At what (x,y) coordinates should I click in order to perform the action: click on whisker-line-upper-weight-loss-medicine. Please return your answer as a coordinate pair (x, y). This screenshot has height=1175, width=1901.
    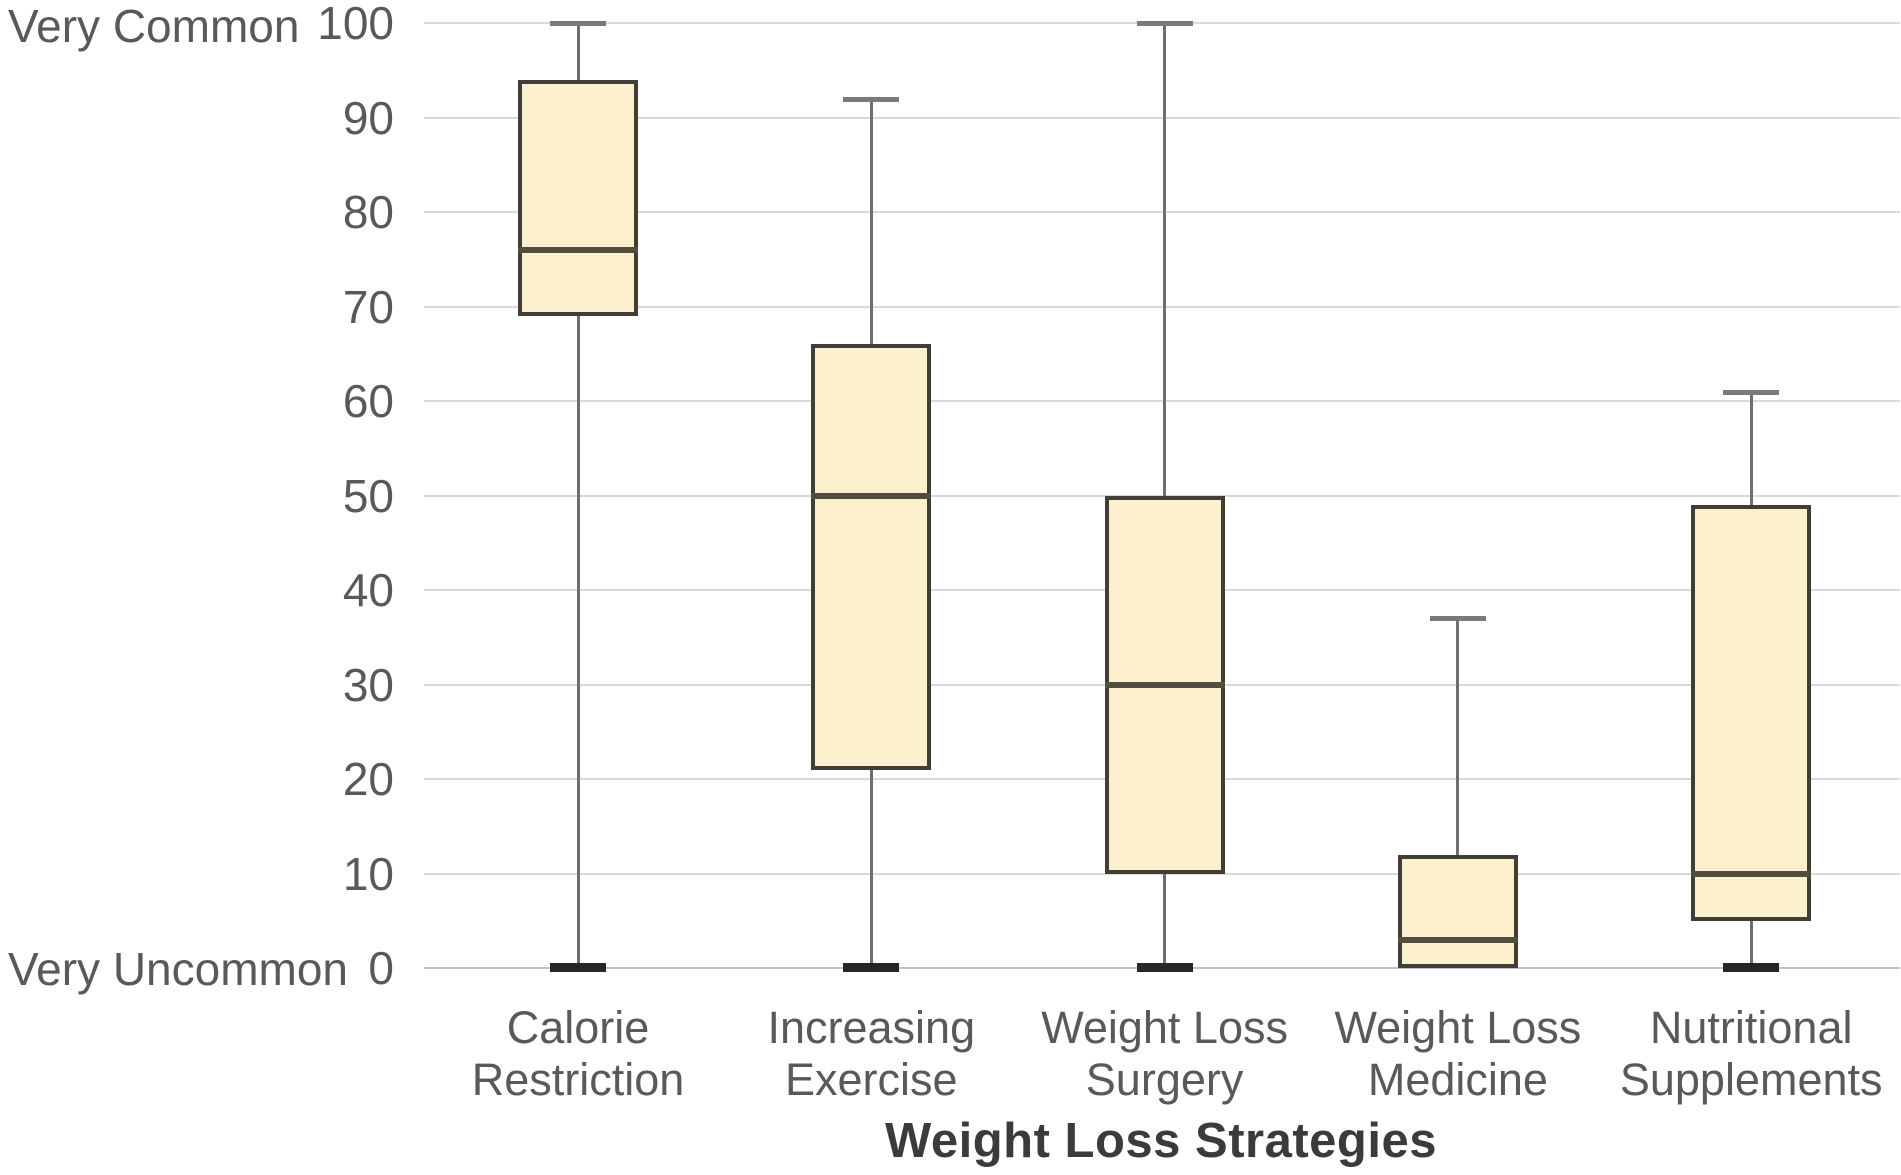
    Looking at the image, I should click on (1458, 736).